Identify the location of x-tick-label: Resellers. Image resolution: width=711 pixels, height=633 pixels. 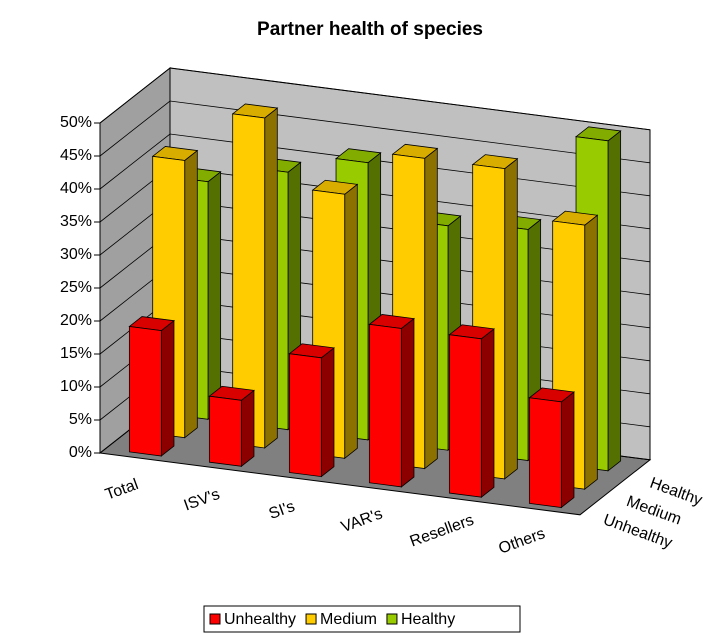
(442, 531).